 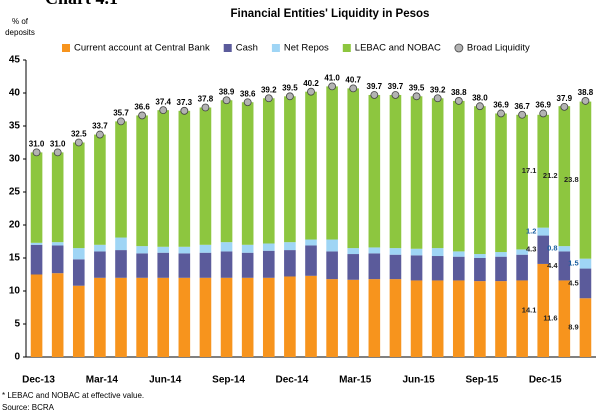 What do you see at coordinates (531, 249) in the screenshot?
I see `value-label: 4.3` at bounding box center [531, 249].